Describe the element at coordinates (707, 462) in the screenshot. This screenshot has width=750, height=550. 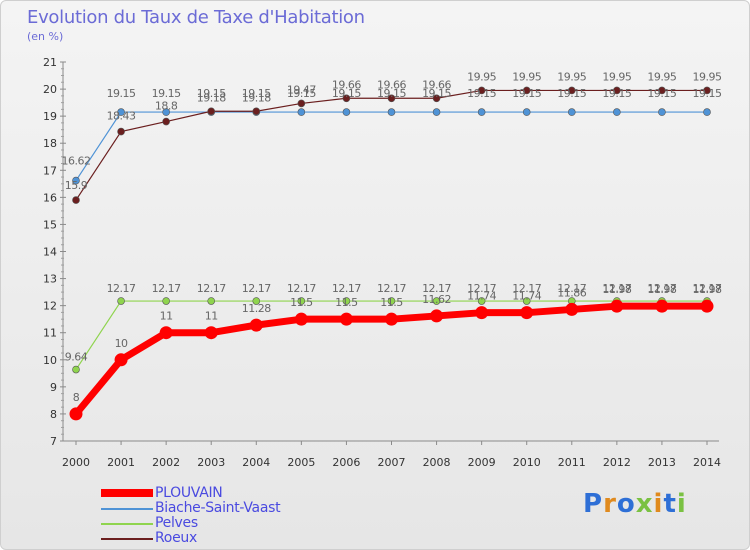
I see `x-tick-label: 2014` at that location.